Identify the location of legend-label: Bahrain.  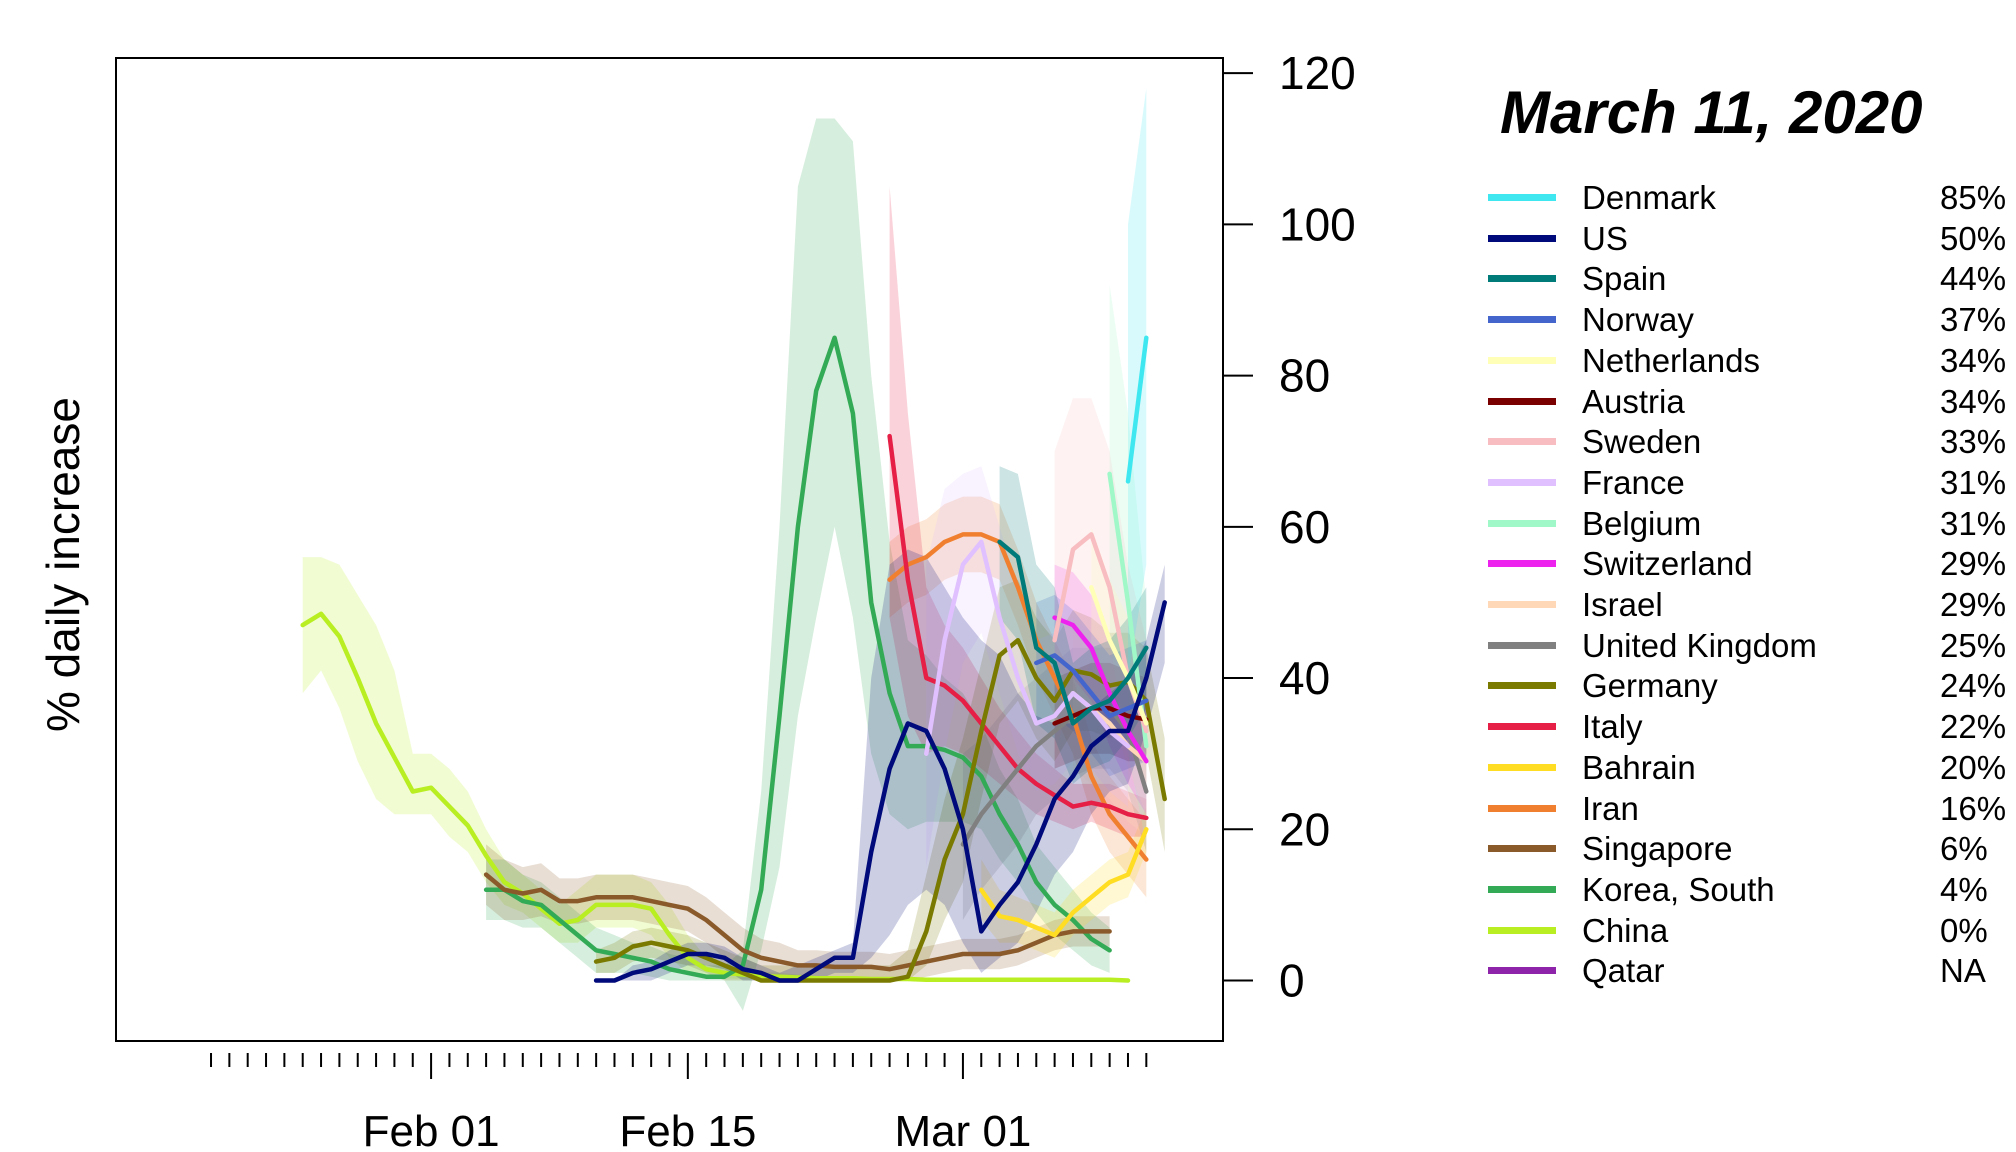
(1639, 767).